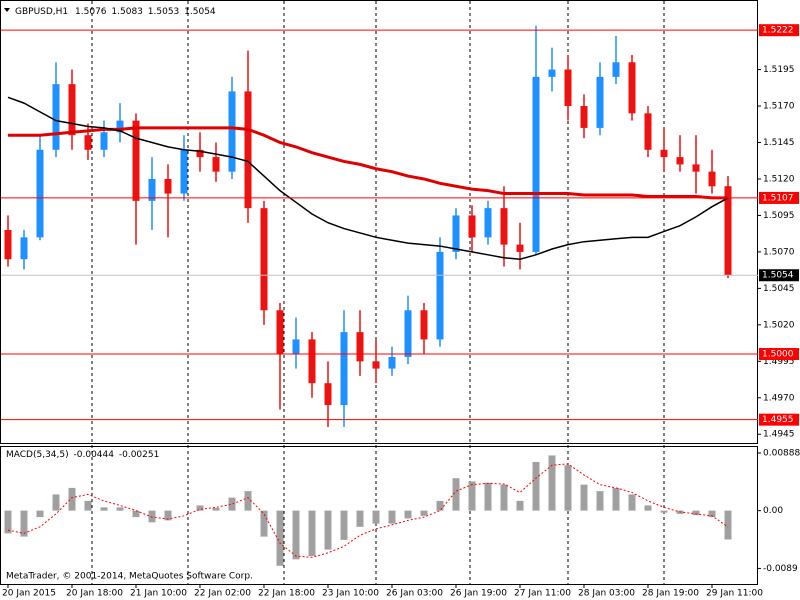 This screenshot has width=800, height=600. Describe the element at coordinates (734, 594) in the screenshot. I see `x-tick-label: 29 Jan 11:00` at that location.